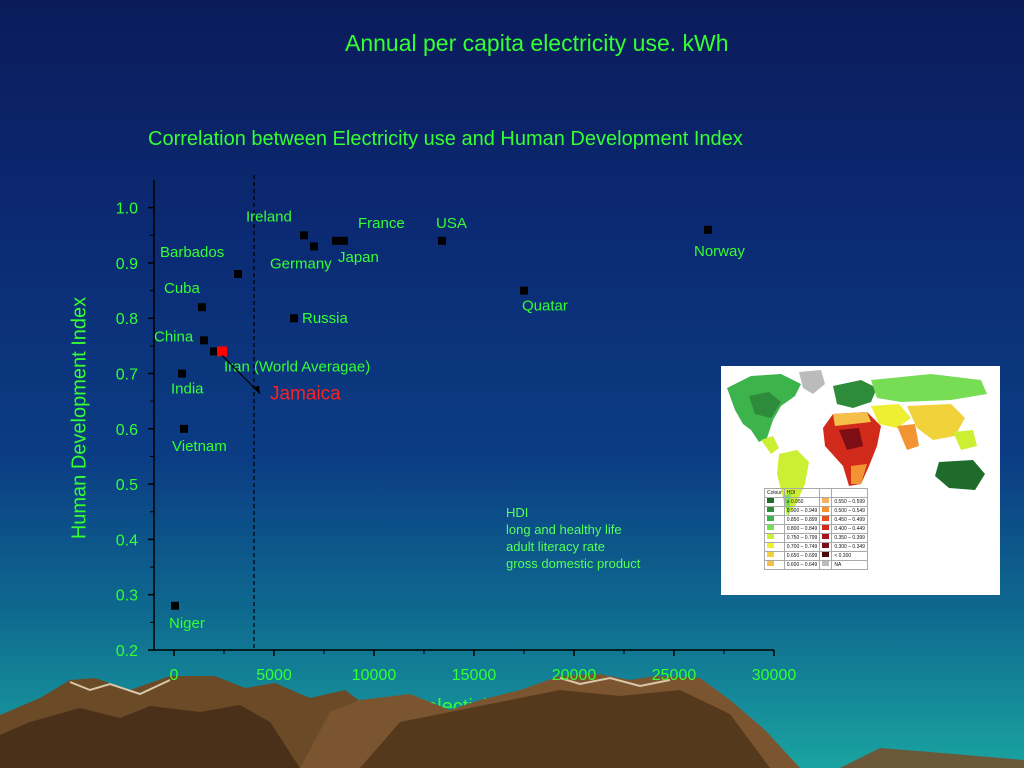 This screenshot has height=768, width=1024. What do you see at coordinates (849, 565) in the screenshot?
I see `legend-range: NA` at bounding box center [849, 565].